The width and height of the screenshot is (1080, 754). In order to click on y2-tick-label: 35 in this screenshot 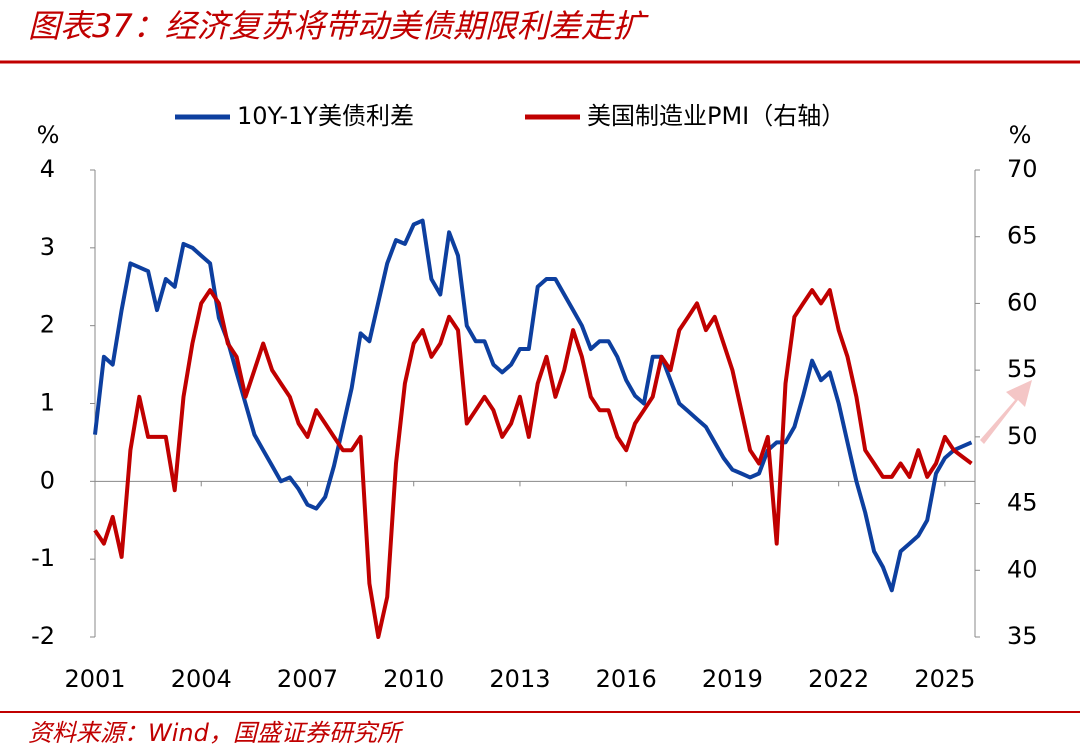, I will do `click(1022, 636)`.